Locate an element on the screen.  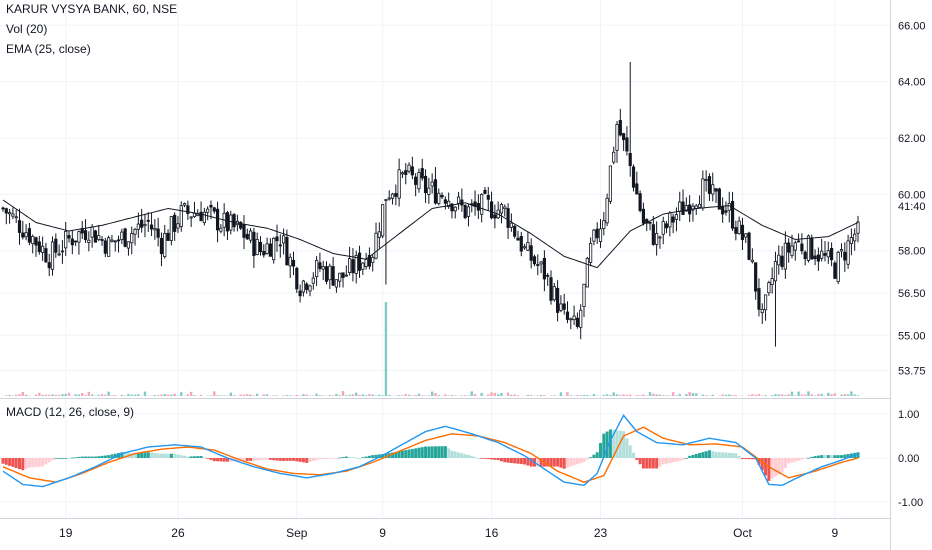
volume-legend: Vol (20) is located at coordinates (26, 29).